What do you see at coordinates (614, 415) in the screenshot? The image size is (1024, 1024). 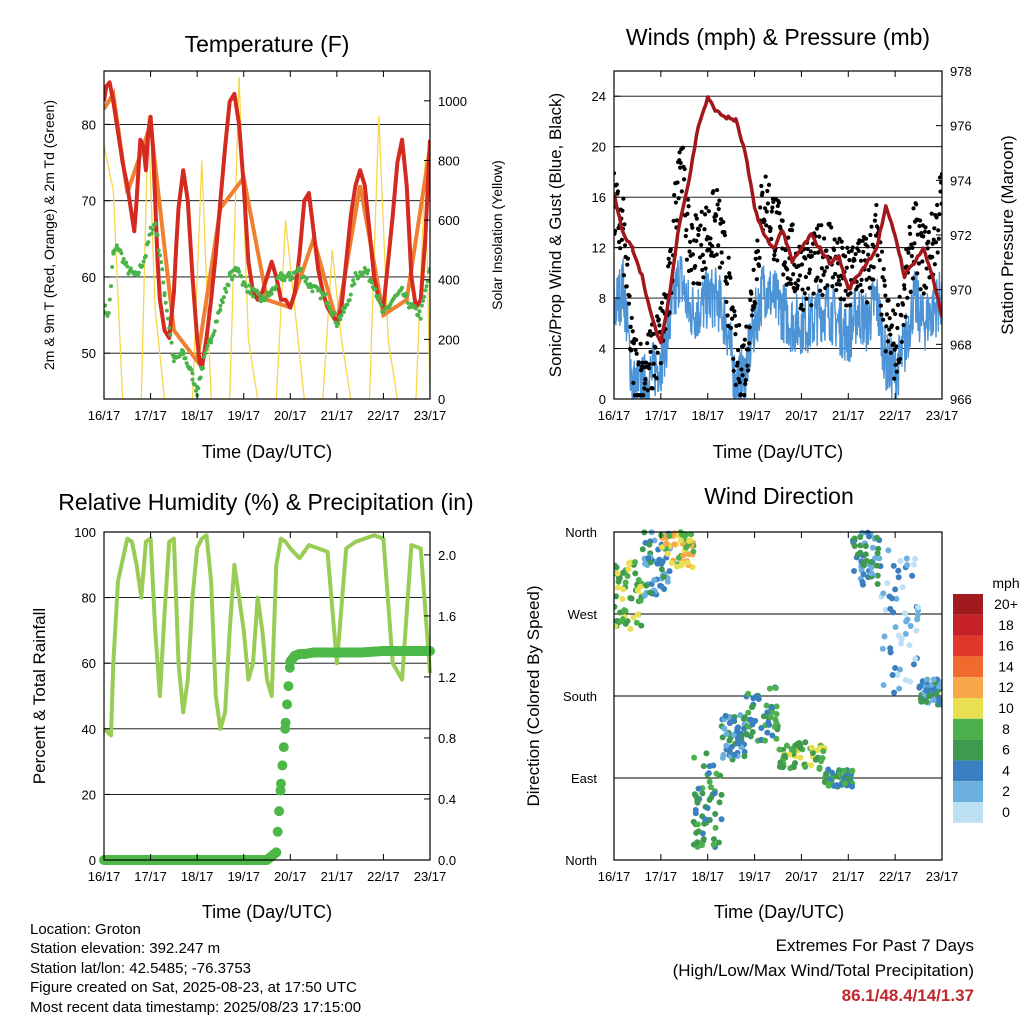 I see `winds-xtick-label: 16/17` at bounding box center [614, 415].